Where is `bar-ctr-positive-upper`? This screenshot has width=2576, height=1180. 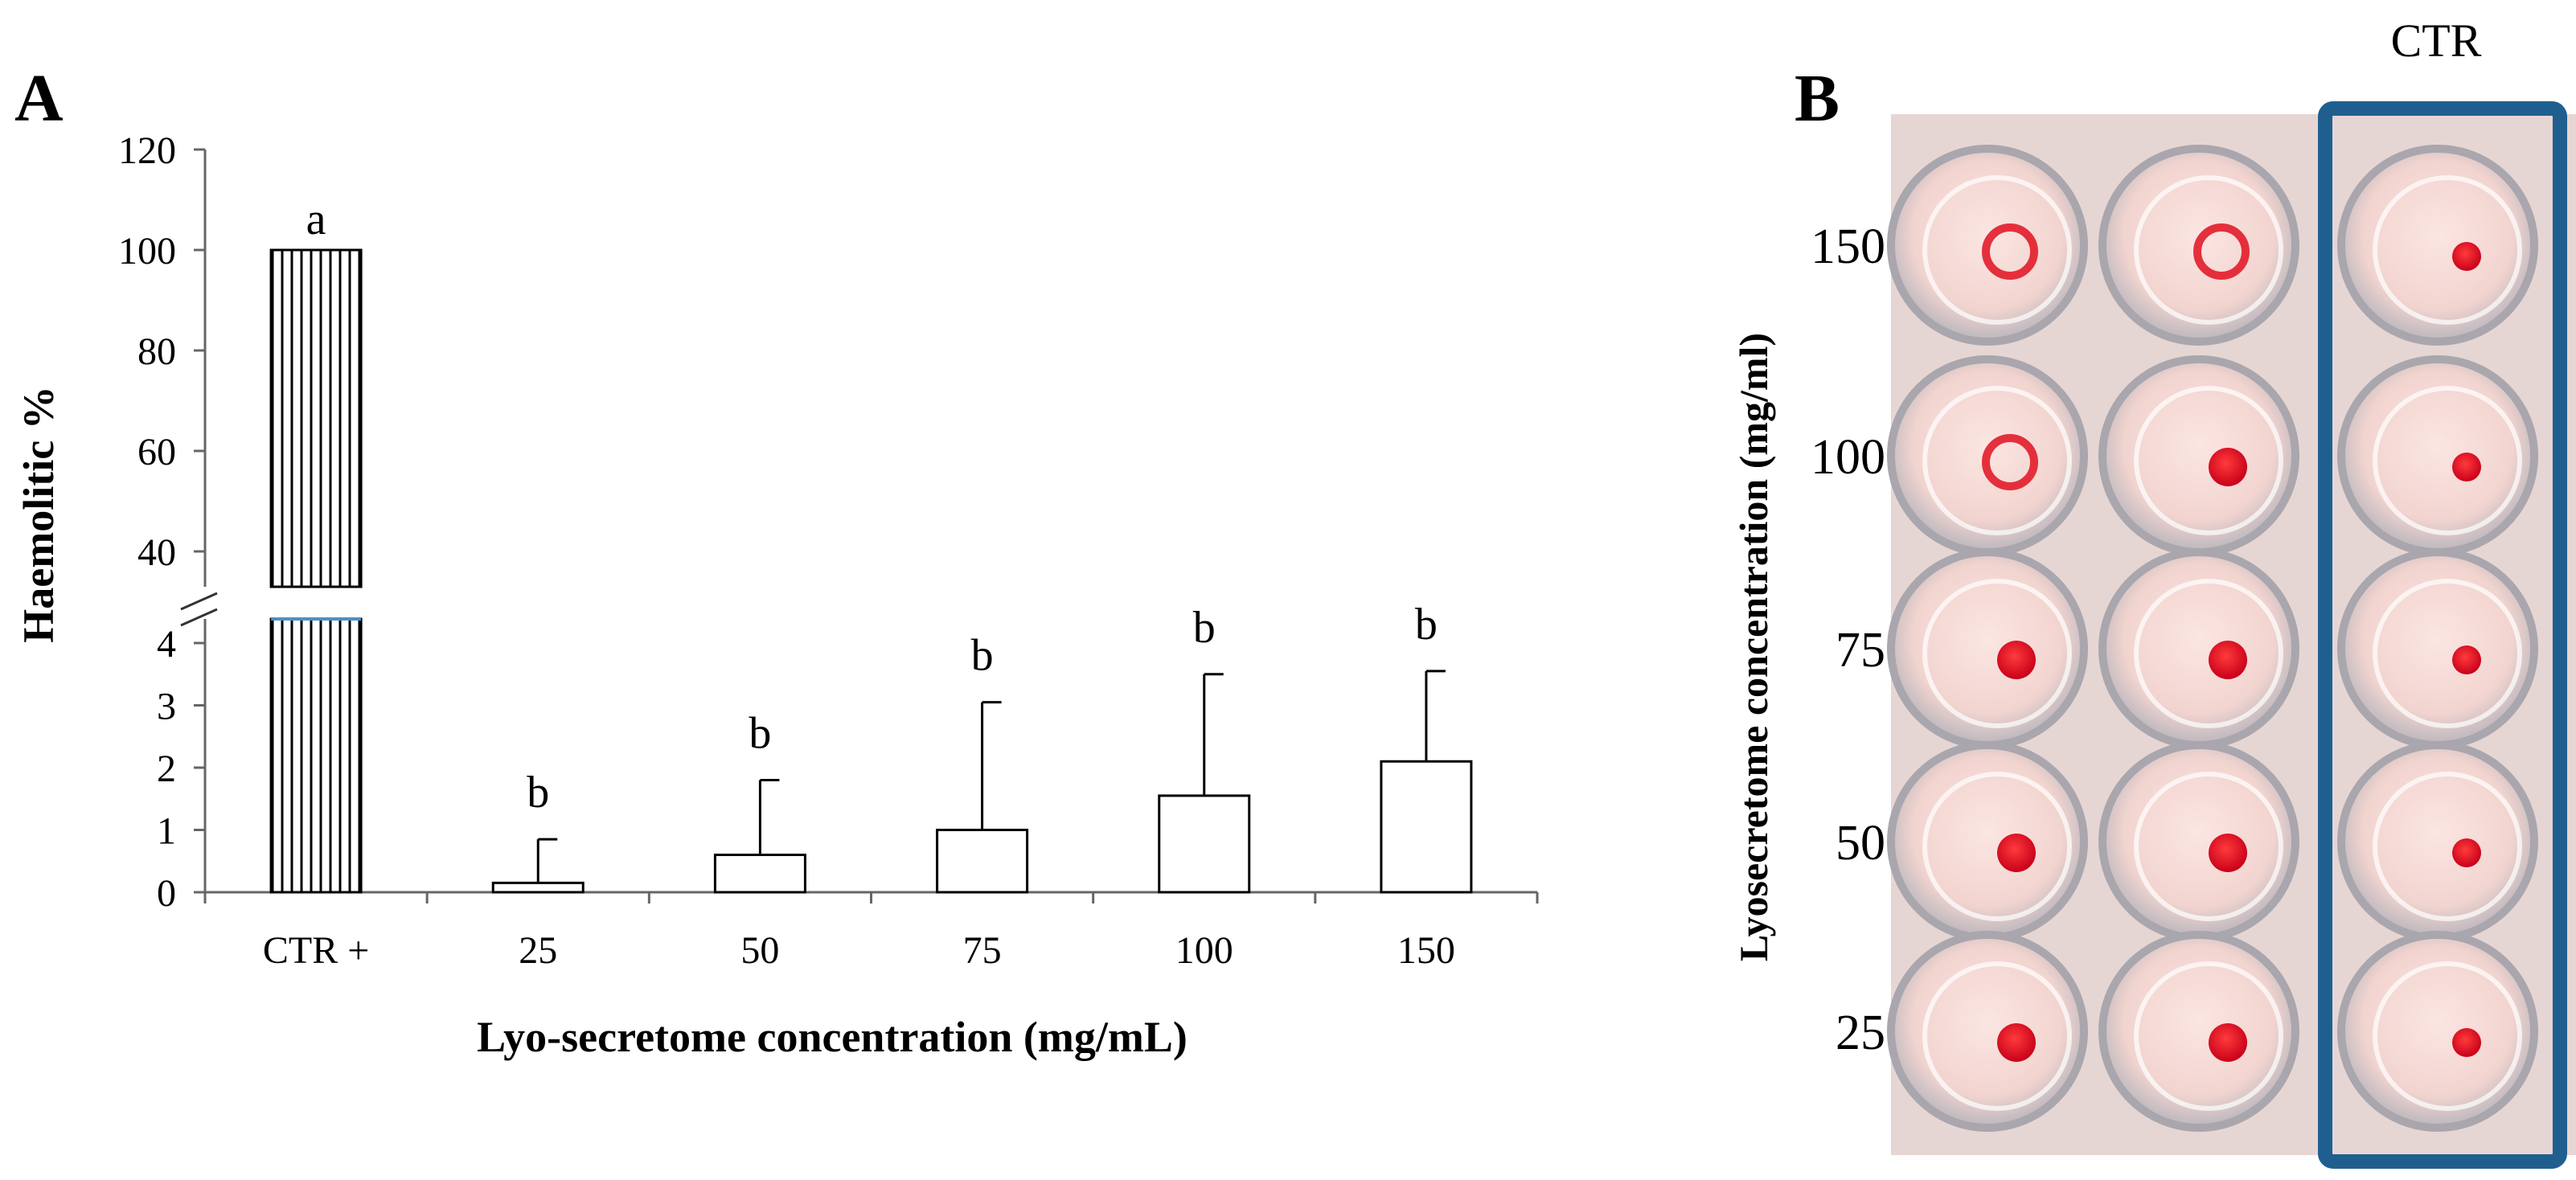 bar-ctr-positive-upper is located at coordinates (316, 418).